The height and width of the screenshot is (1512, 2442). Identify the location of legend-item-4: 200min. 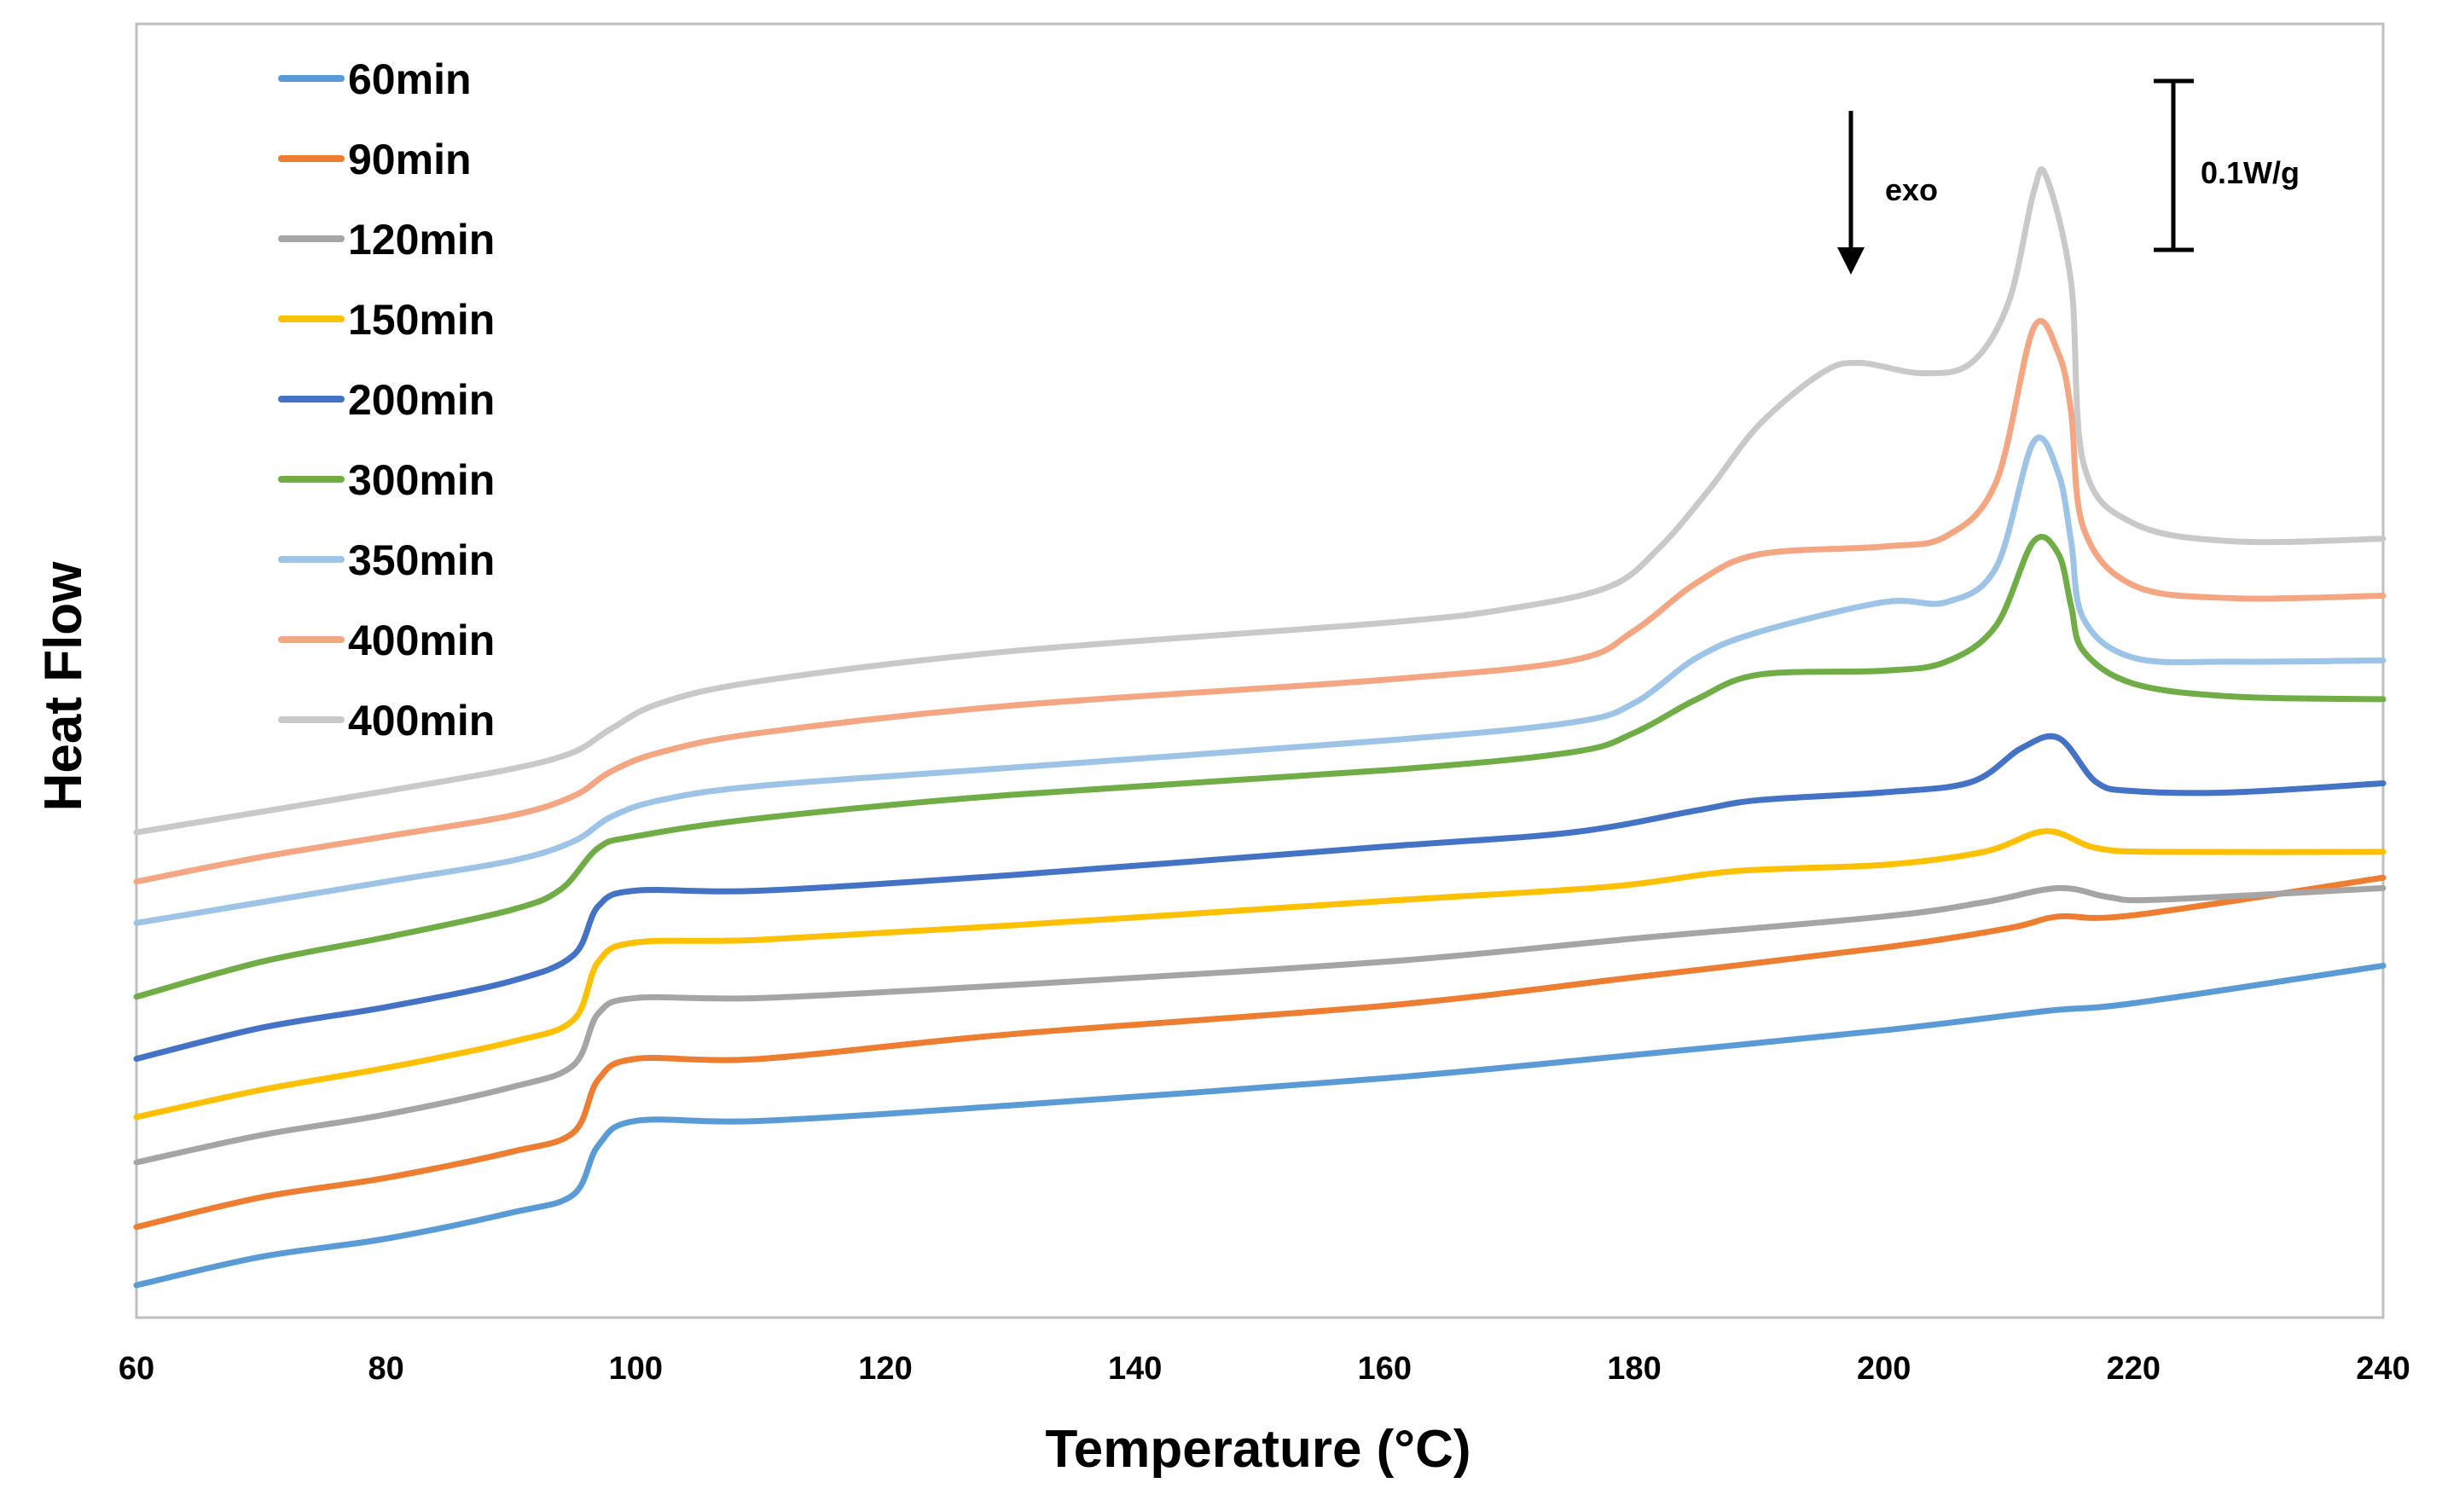
(387, 400).